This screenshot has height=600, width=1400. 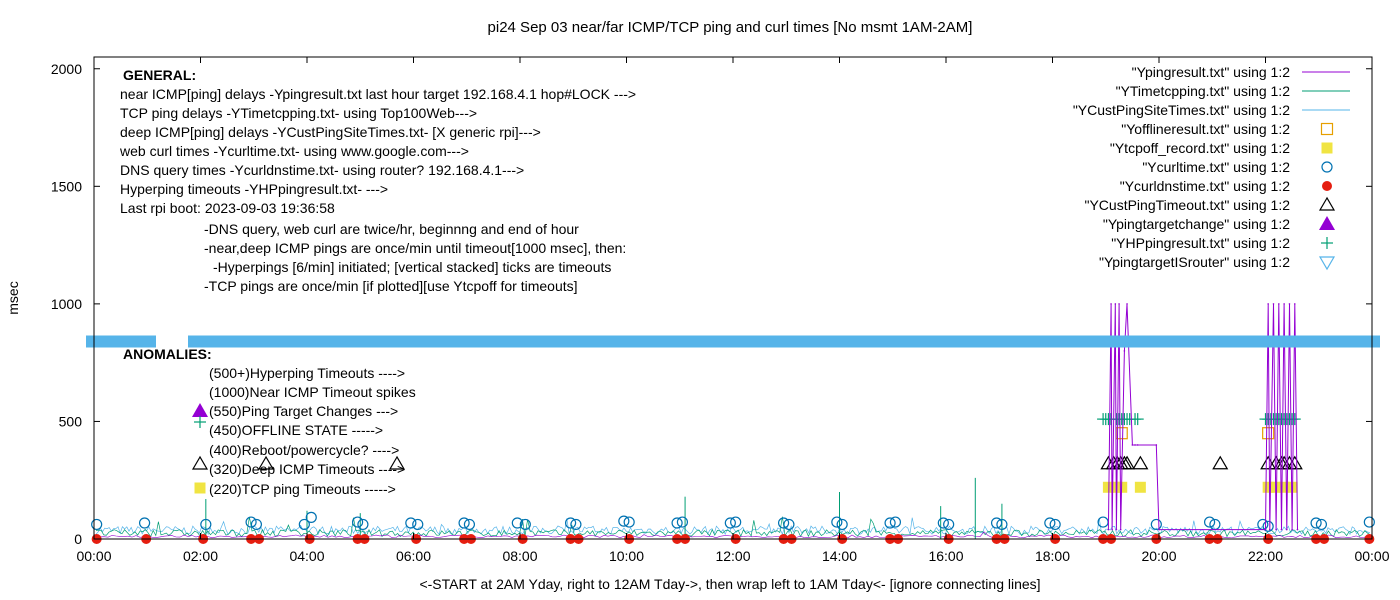 I want to click on y-tick-label: 1500, so click(x=66, y=186).